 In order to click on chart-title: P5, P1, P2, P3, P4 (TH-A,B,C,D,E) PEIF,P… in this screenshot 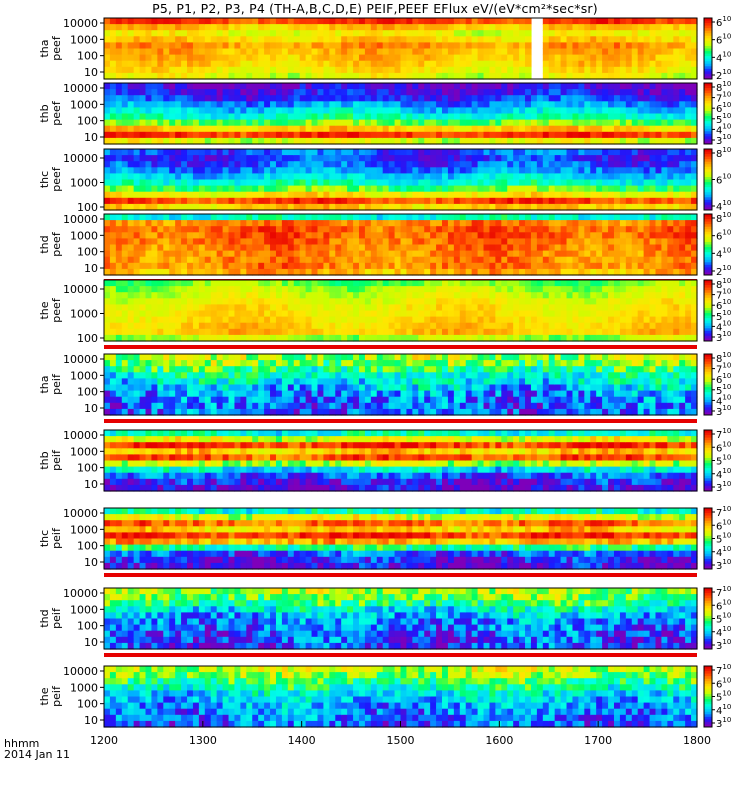, I will do `click(375, 8)`.